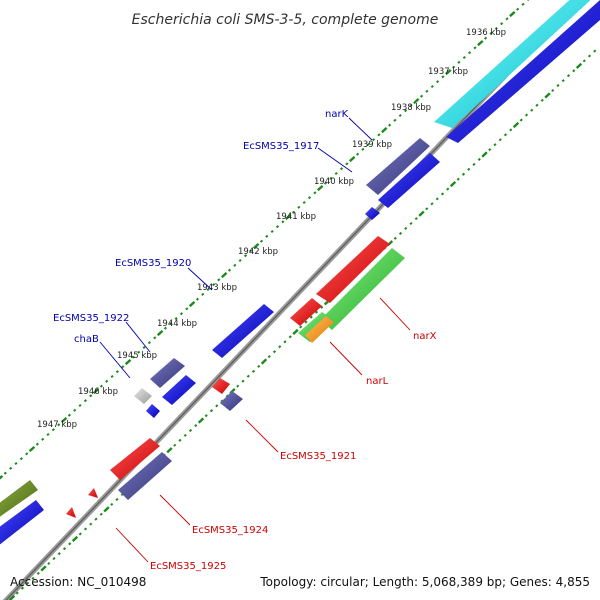 The height and width of the screenshot is (600, 600). Describe the element at coordinates (137, 356) in the screenshot. I see `tick-label: 1945 kbp` at that location.